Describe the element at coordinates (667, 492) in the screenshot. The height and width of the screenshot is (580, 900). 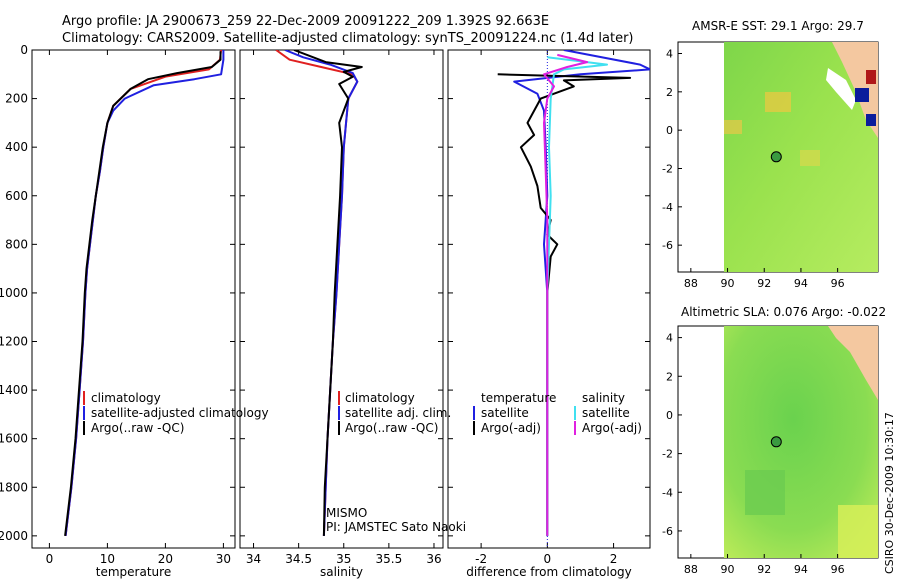
I see `sla-map-ytick-label: -4` at that location.